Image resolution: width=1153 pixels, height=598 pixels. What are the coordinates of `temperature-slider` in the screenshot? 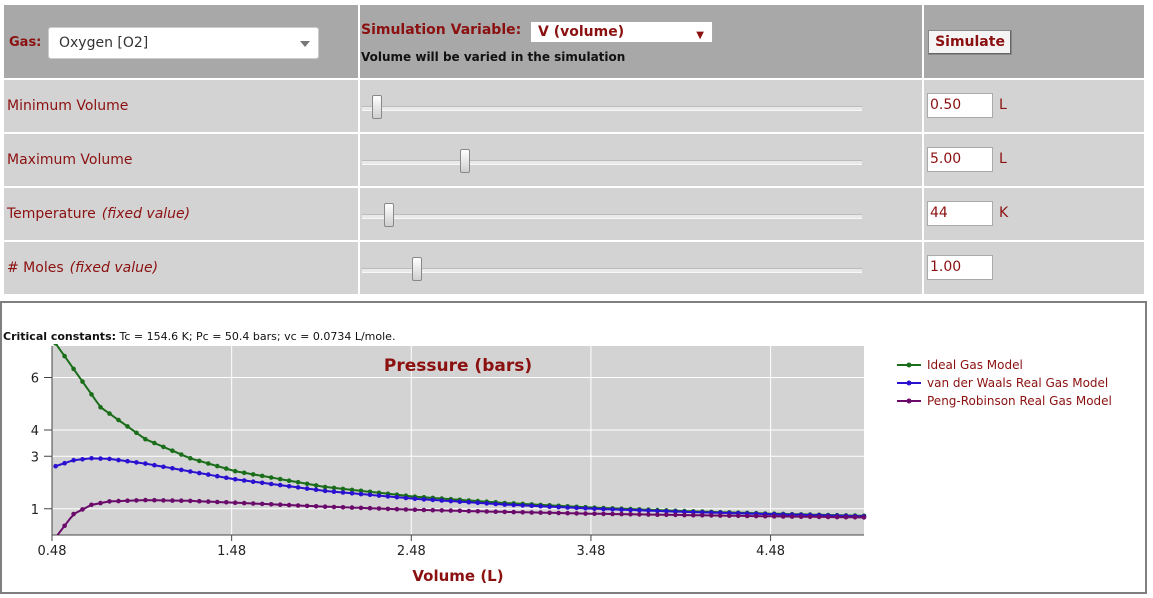 It's located at (612, 215).